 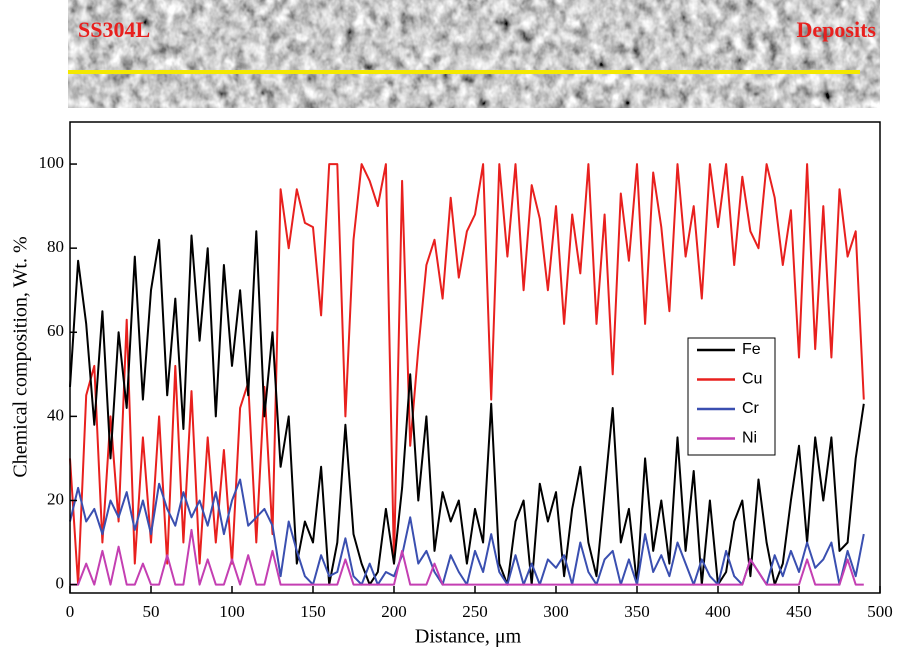 I want to click on x-tick-label: 500, so click(x=880, y=611).